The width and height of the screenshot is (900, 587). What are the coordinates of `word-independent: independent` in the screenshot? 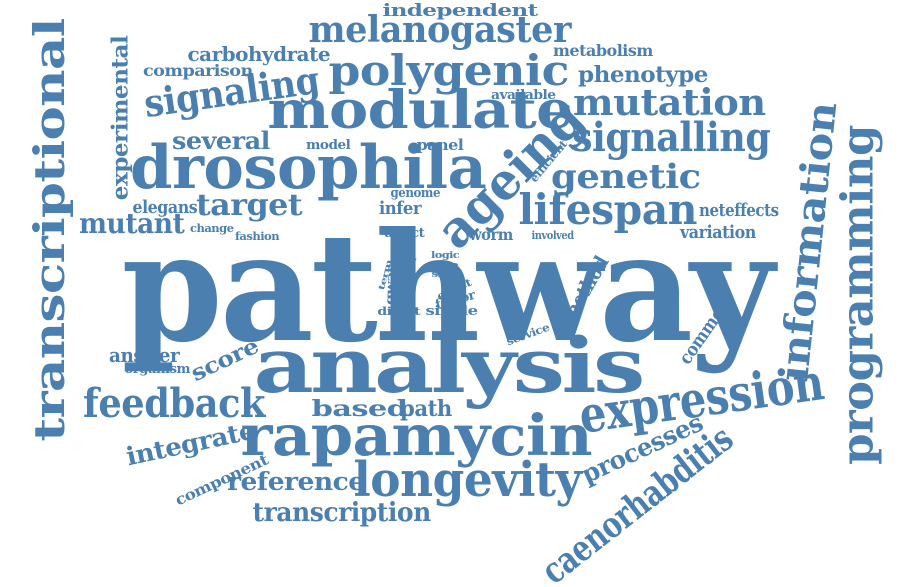 It's located at (460, 10).